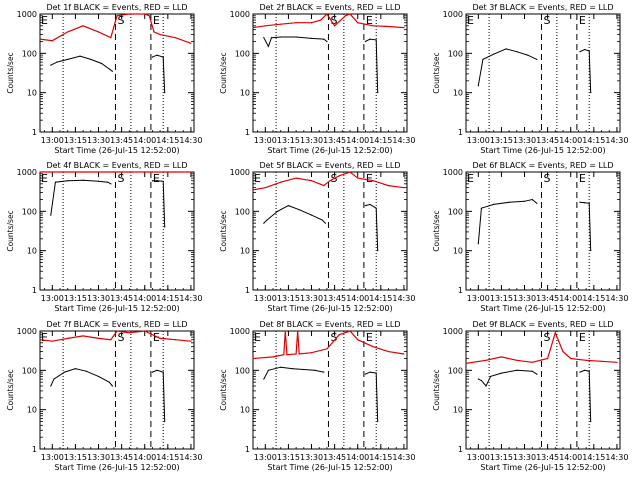  I want to click on chart-title: Det 4f BLACK = Events, RED = LLD, so click(116, 165).